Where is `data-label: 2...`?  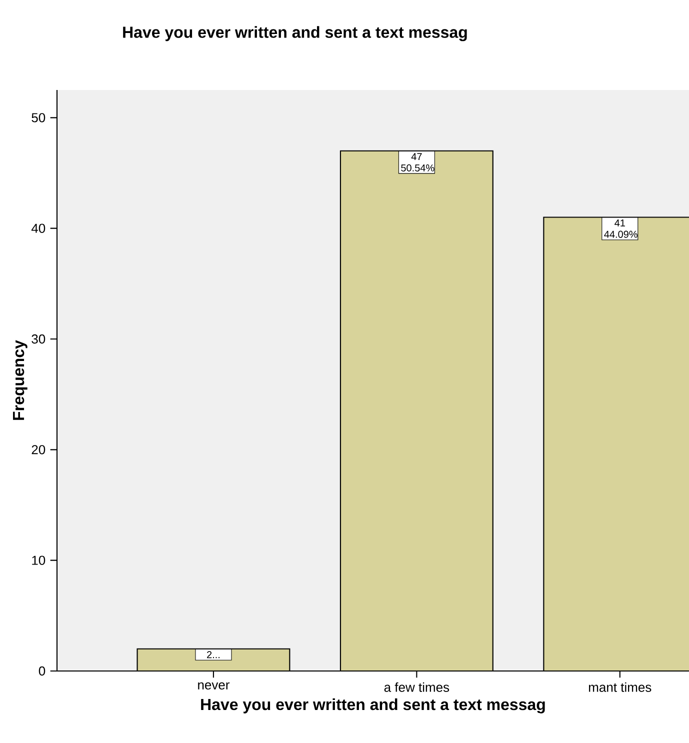 data-label: 2... is located at coordinates (213, 654).